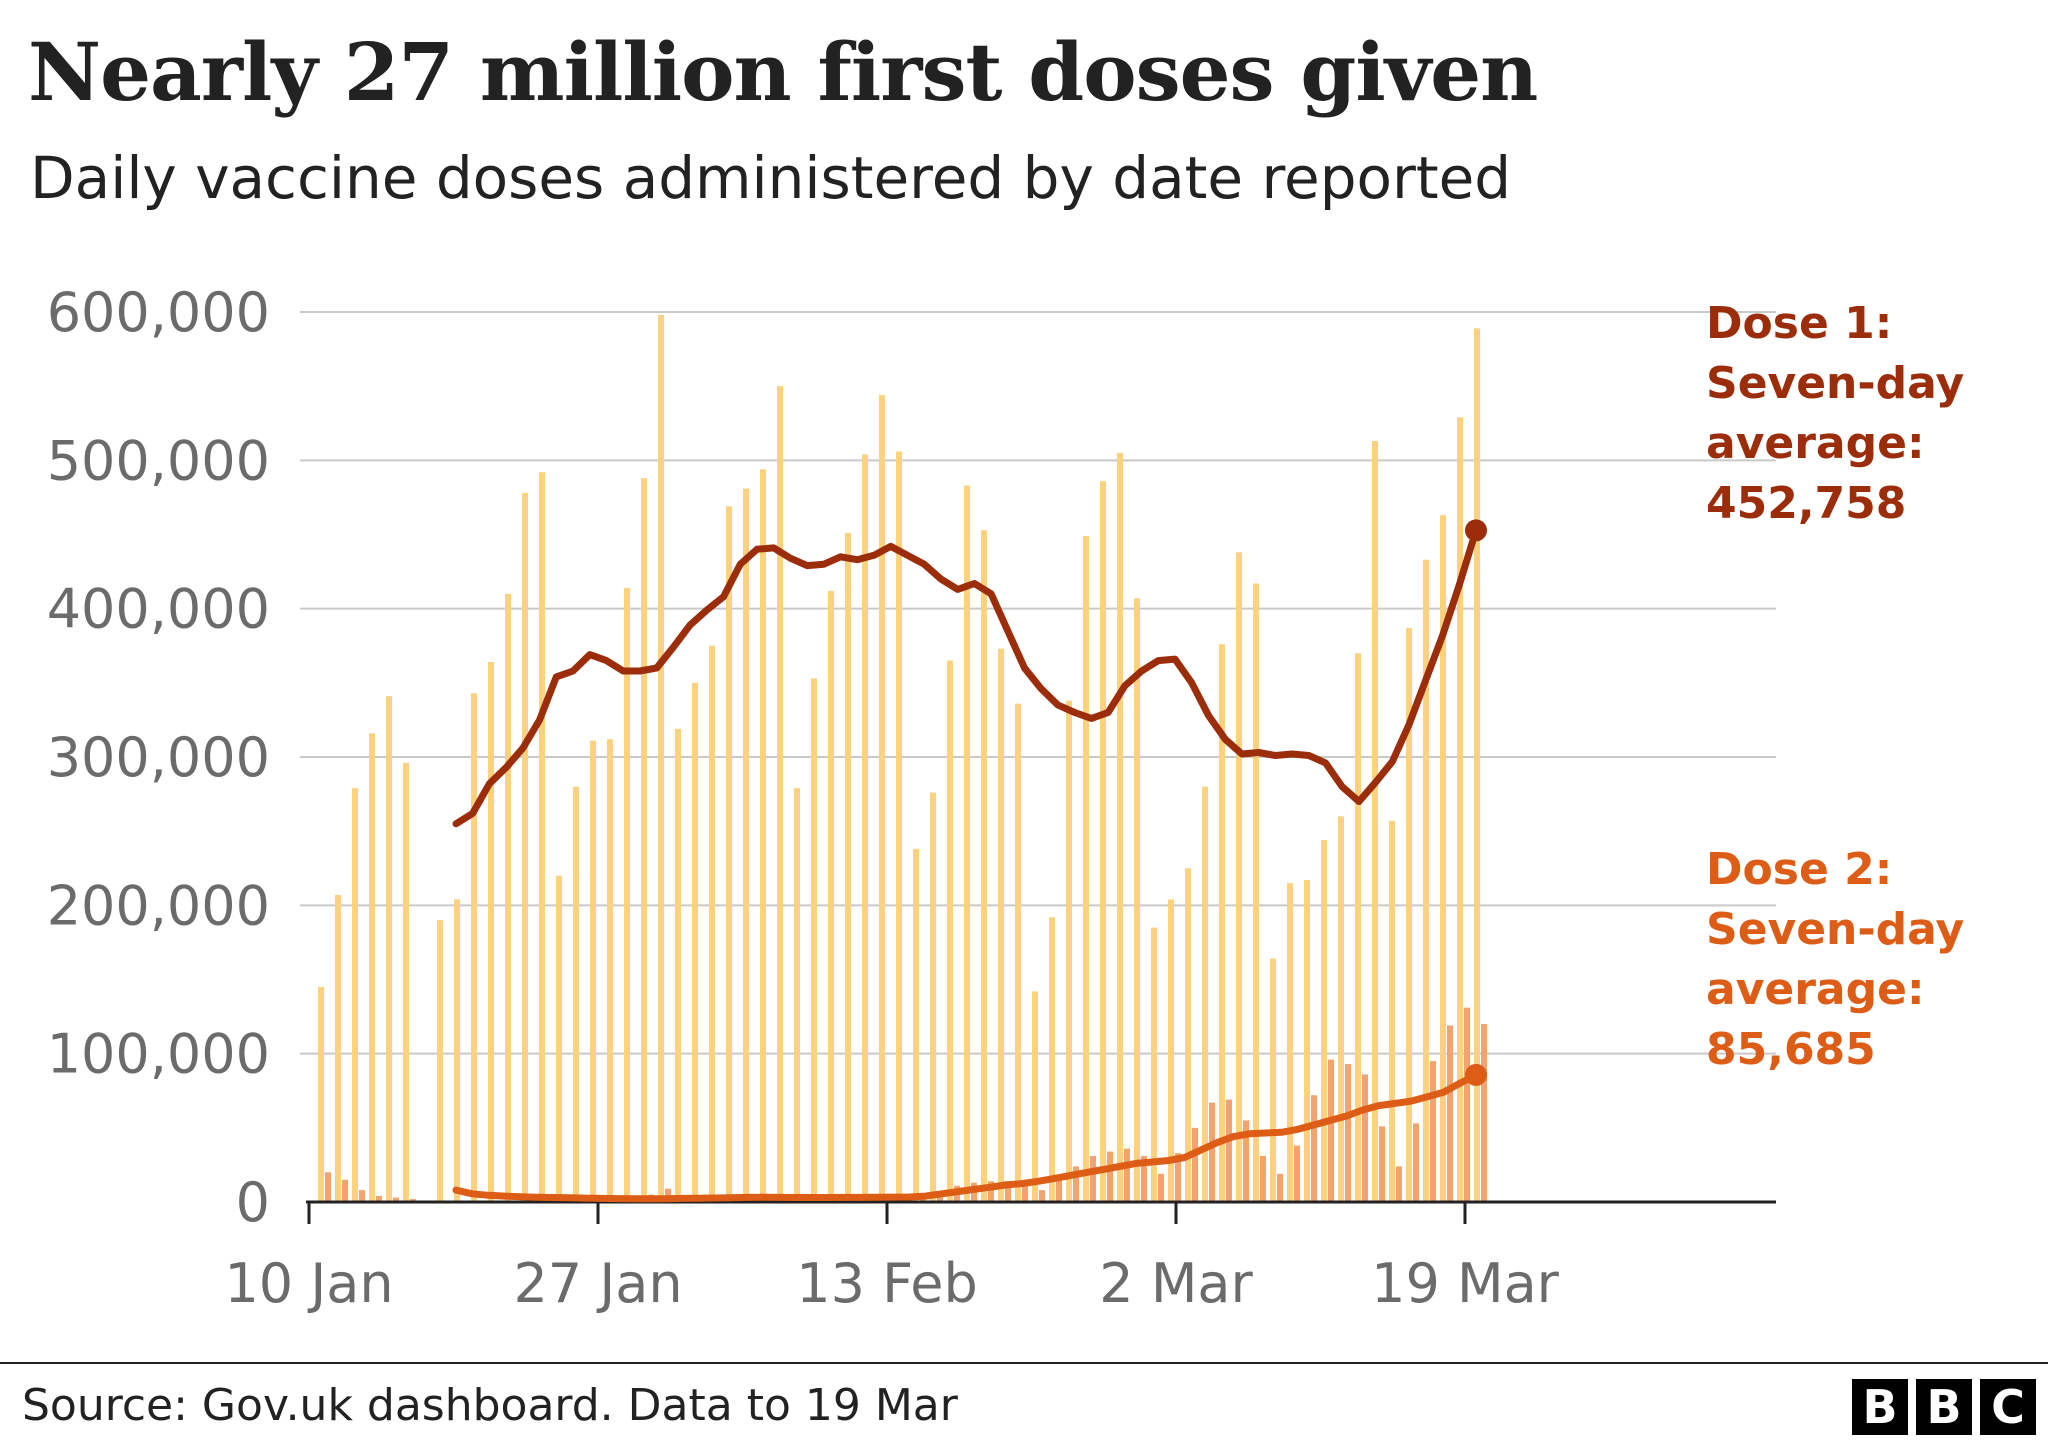 The image size is (2048, 1440). Describe the element at coordinates (1842, 413) in the screenshot. I see `dose1-annotation: Dose 1: Seven-day average: 452,758` at that location.